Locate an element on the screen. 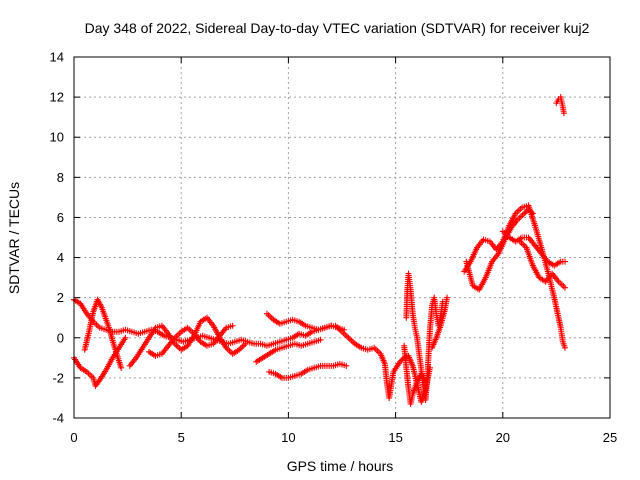  y-axis-label: SDTVAR / TECUs is located at coordinates (14, 238).